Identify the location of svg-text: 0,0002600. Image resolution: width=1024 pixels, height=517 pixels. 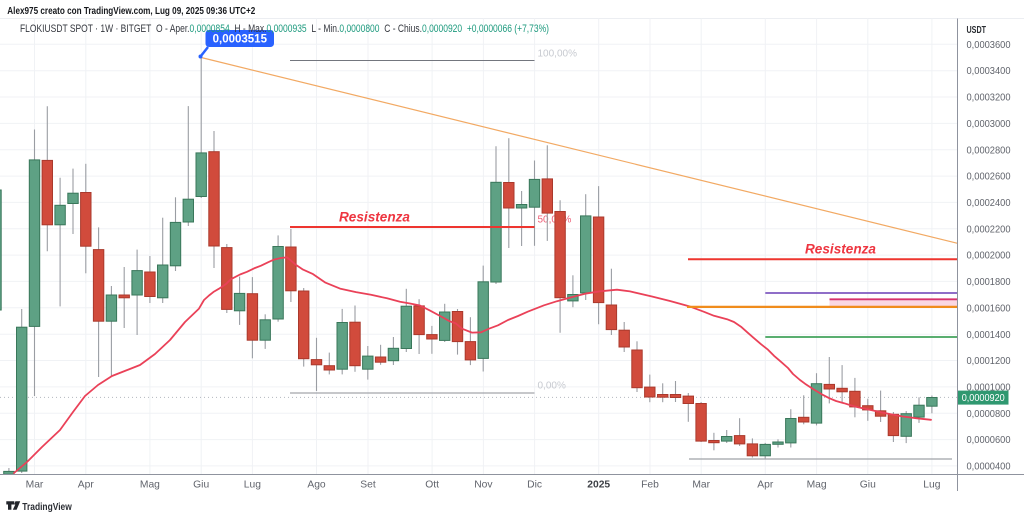
(989, 177).